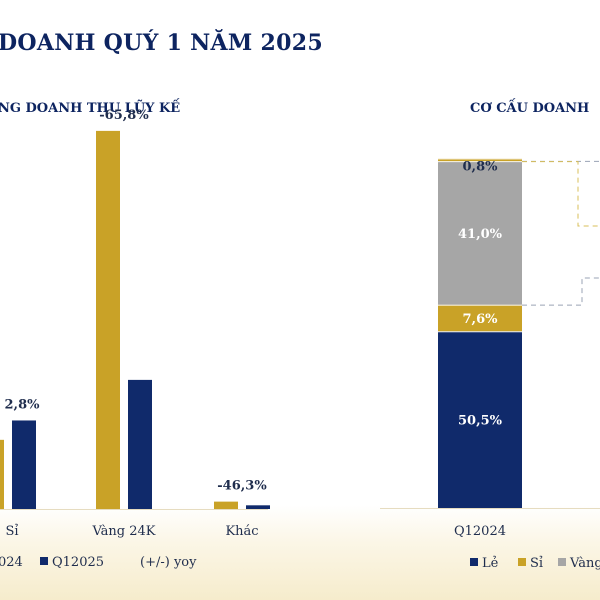 The image size is (600, 600). Describe the element at coordinates (44, 561) in the screenshot. I see `legend-swatch-q12025` at that location.